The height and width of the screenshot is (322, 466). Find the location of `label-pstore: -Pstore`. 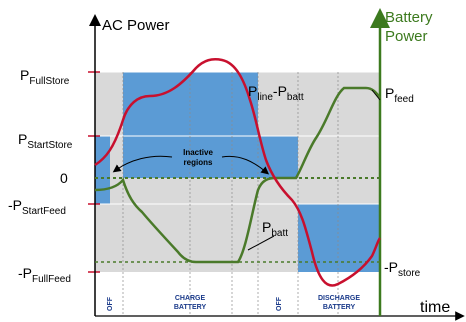

label-pstore: -Pstore is located at coordinates (402, 269).